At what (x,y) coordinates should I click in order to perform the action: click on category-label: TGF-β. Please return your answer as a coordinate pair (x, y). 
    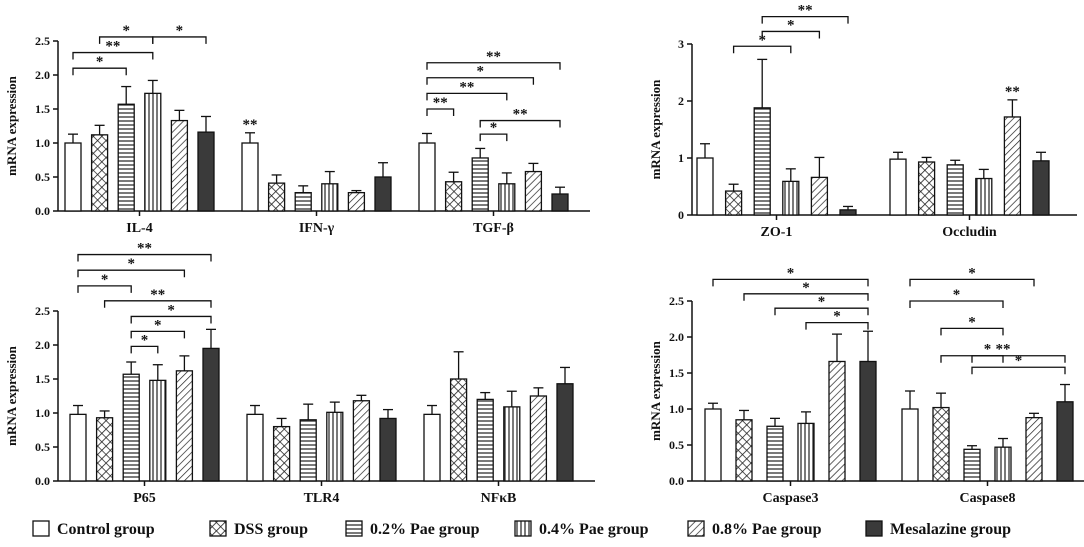
    Looking at the image, I should click on (493, 228).